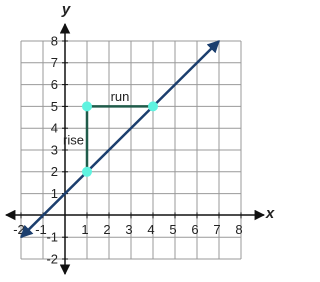  I want to click on annotation: run, so click(120, 96).